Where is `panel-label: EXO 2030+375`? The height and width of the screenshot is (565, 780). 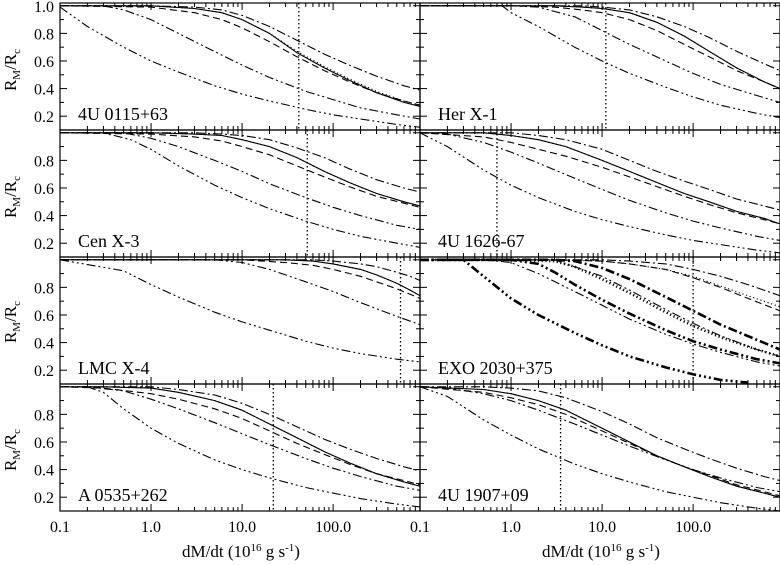
panel-label: EXO 2030+375 is located at coordinates (495, 368).